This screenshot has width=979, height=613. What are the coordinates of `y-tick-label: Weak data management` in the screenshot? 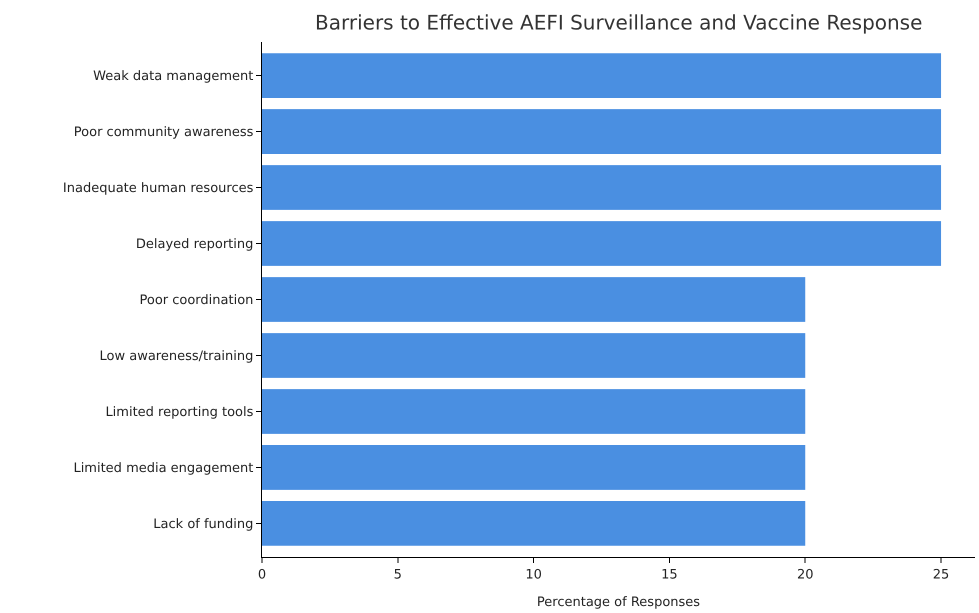 It's located at (173, 76).